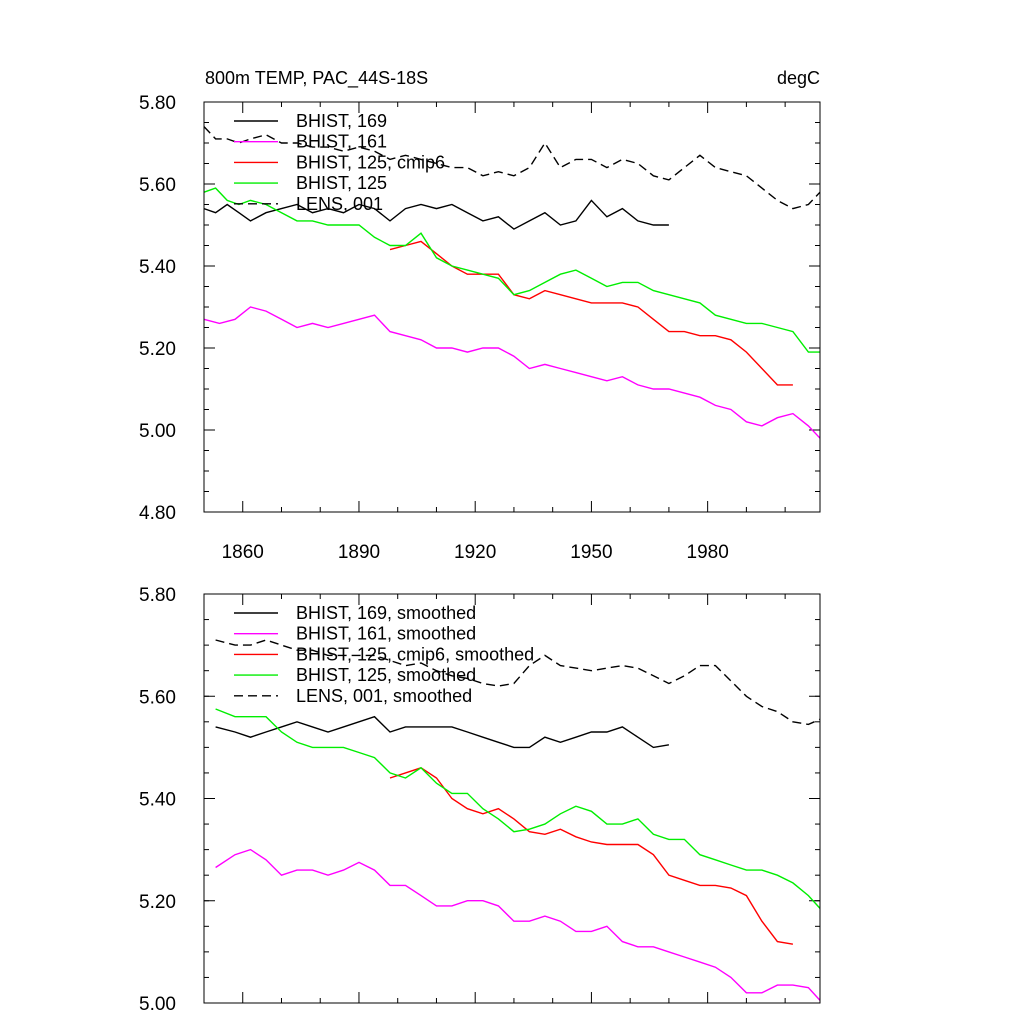 This screenshot has width=1024, height=1024. What do you see at coordinates (341, 121) in the screenshot?
I see `legend-label: BHIST, 169` at bounding box center [341, 121].